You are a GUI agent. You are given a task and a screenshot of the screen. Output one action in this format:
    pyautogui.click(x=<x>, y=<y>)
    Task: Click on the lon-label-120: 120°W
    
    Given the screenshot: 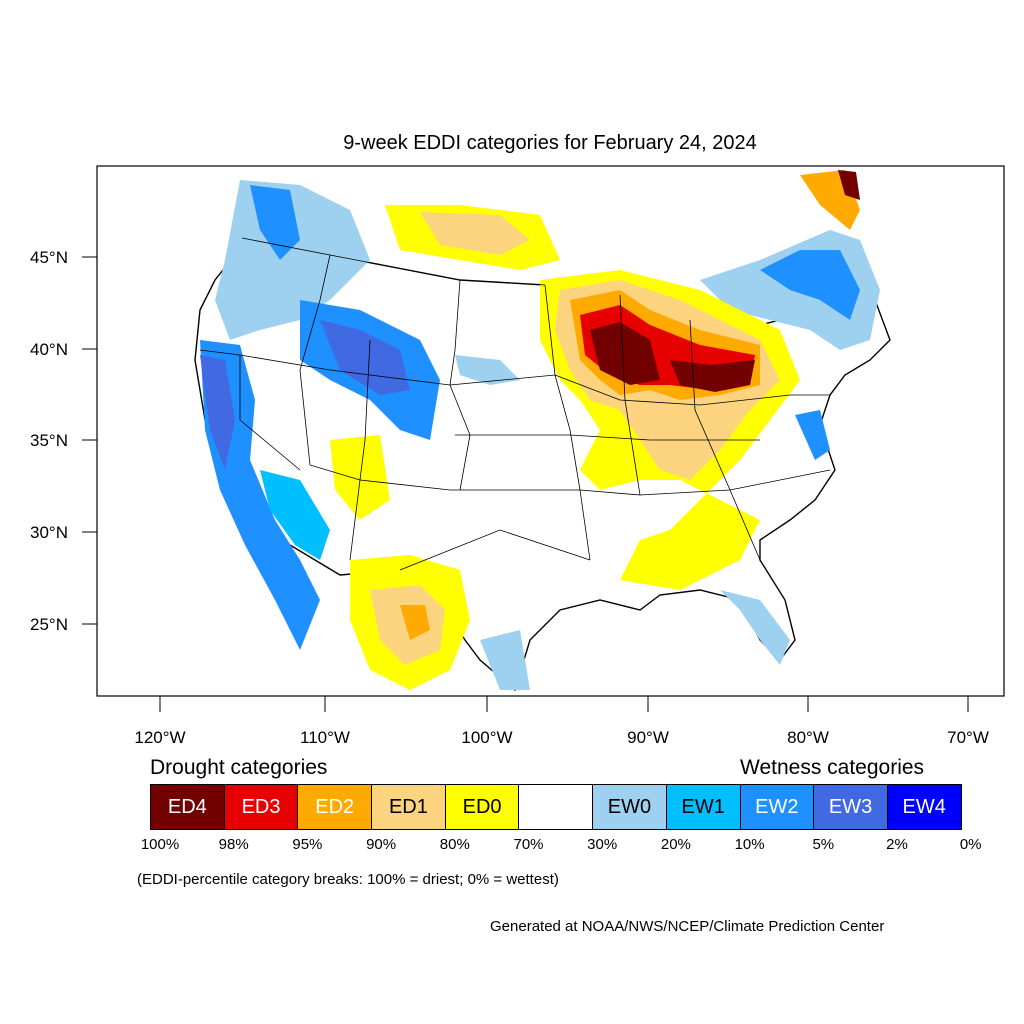 What is the action you would take?
    pyautogui.click(x=159, y=737)
    